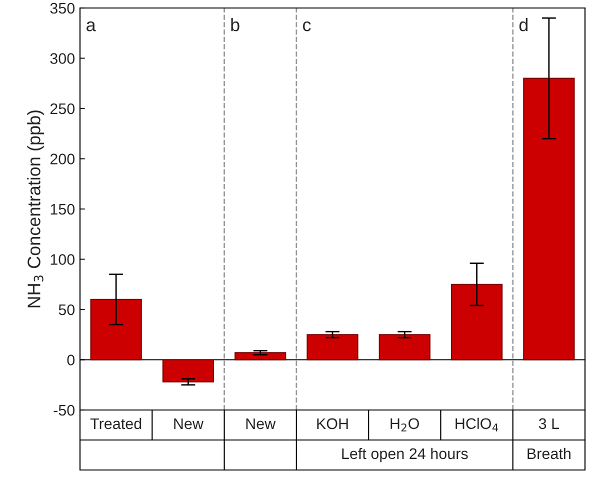 This screenshot has height=497, width=597. I want to click on y-tick-label: 200, so click(62, 159).